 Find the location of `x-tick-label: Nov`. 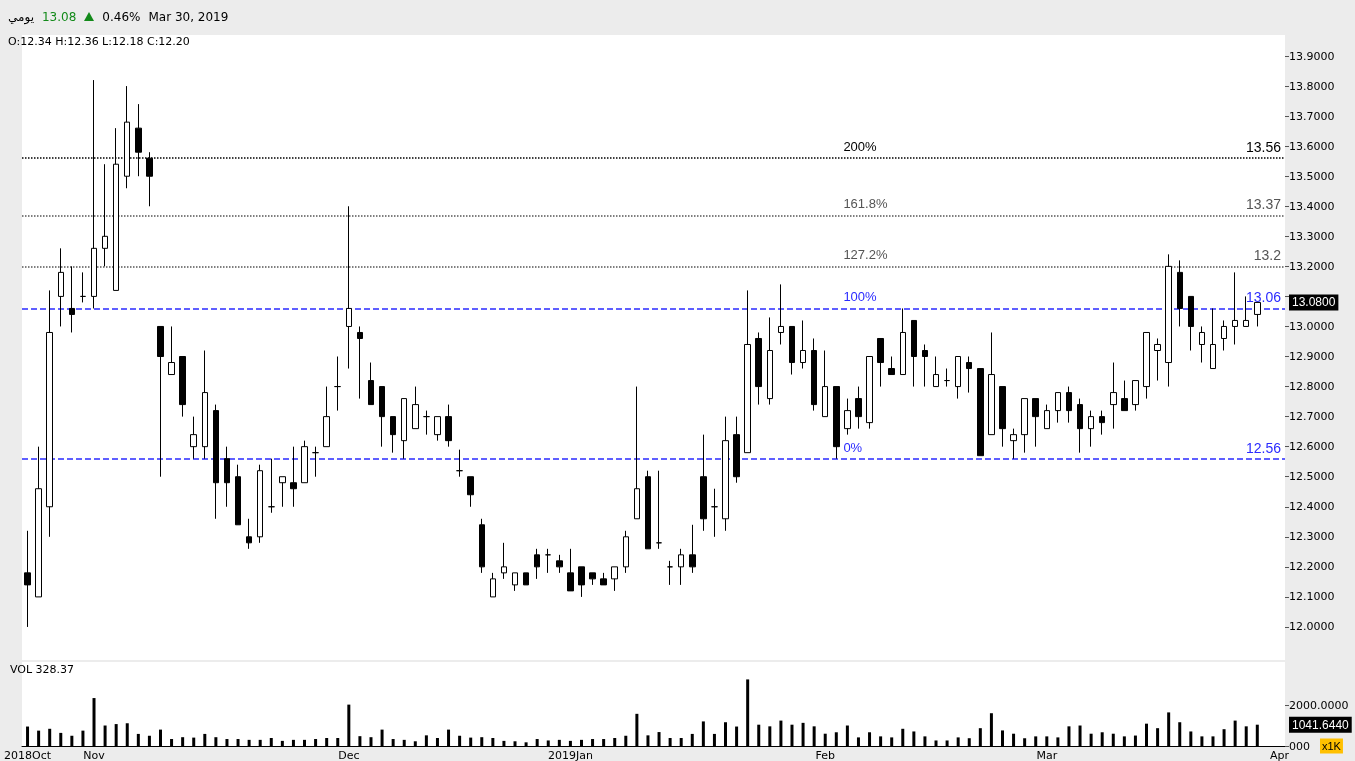

x-tick-label: Nov is located at coordinates (94, 755).